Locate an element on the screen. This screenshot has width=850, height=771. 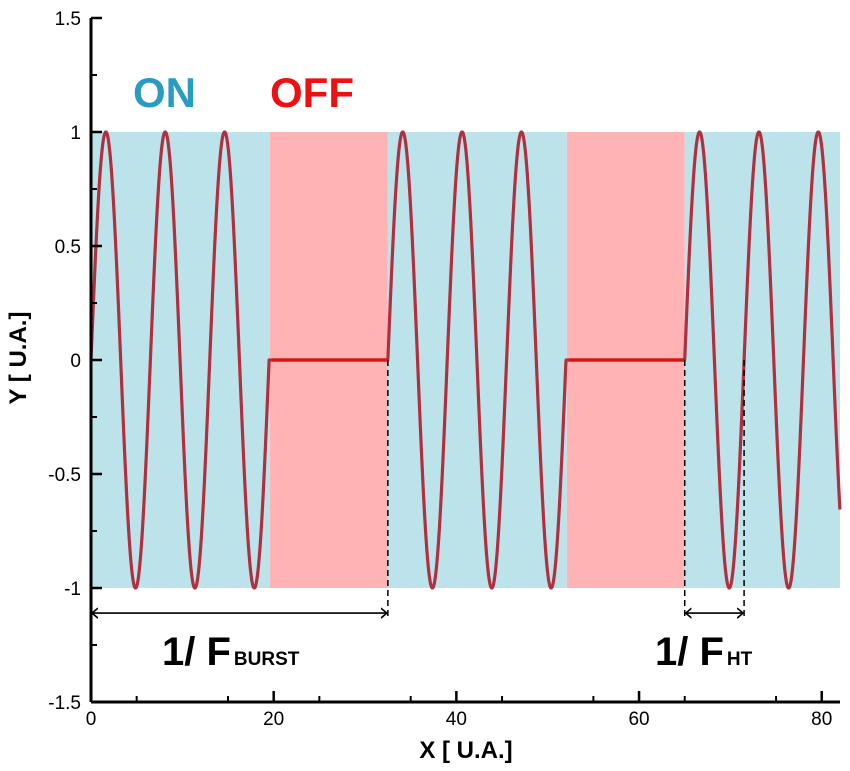
y-tick-label: -0.5 is located at coordinates (64, 475).